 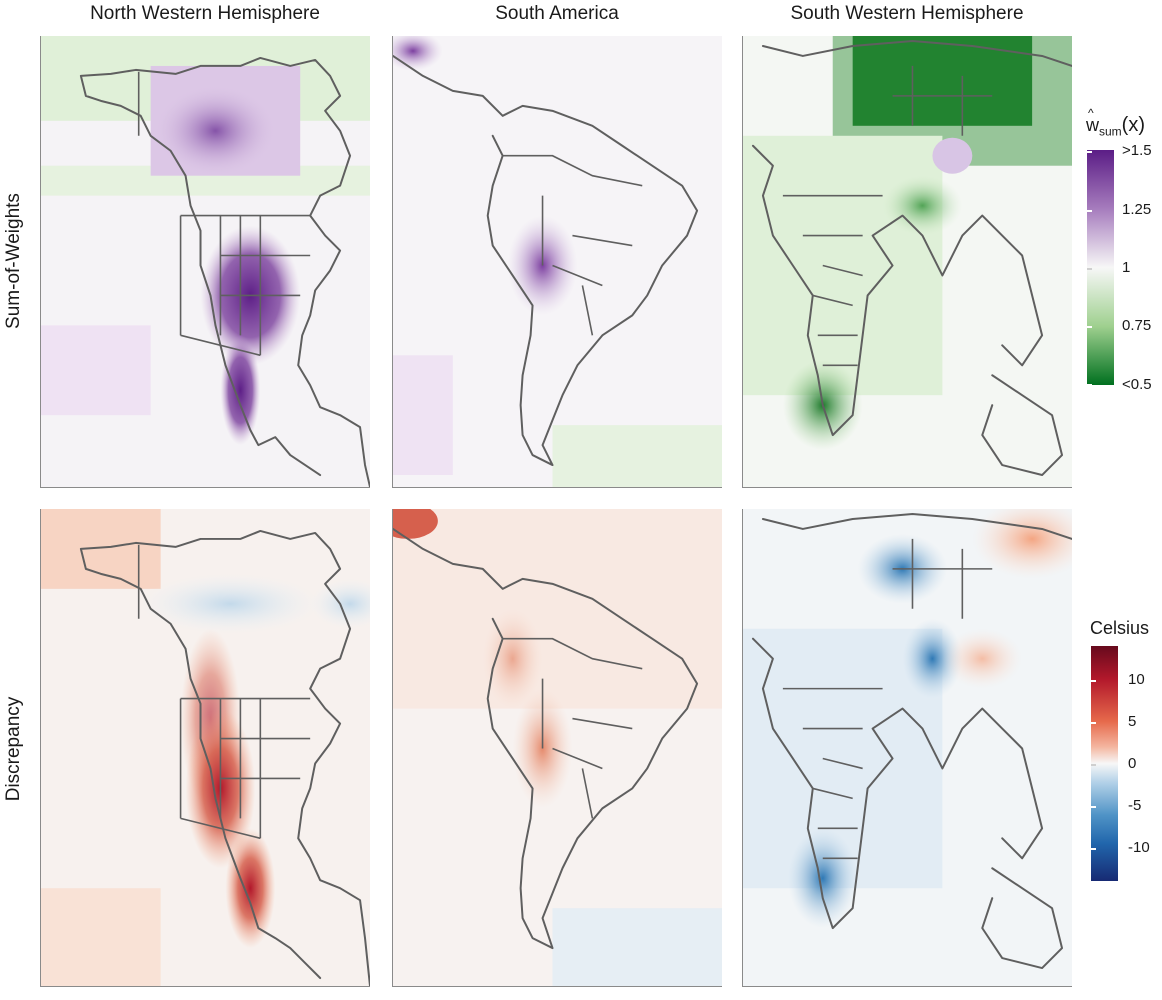 What do you see at coordinates (1137, 209) in the screenshot?
I see `legend-label-weights-1: 1.25` at bounding box center [1137, 209].